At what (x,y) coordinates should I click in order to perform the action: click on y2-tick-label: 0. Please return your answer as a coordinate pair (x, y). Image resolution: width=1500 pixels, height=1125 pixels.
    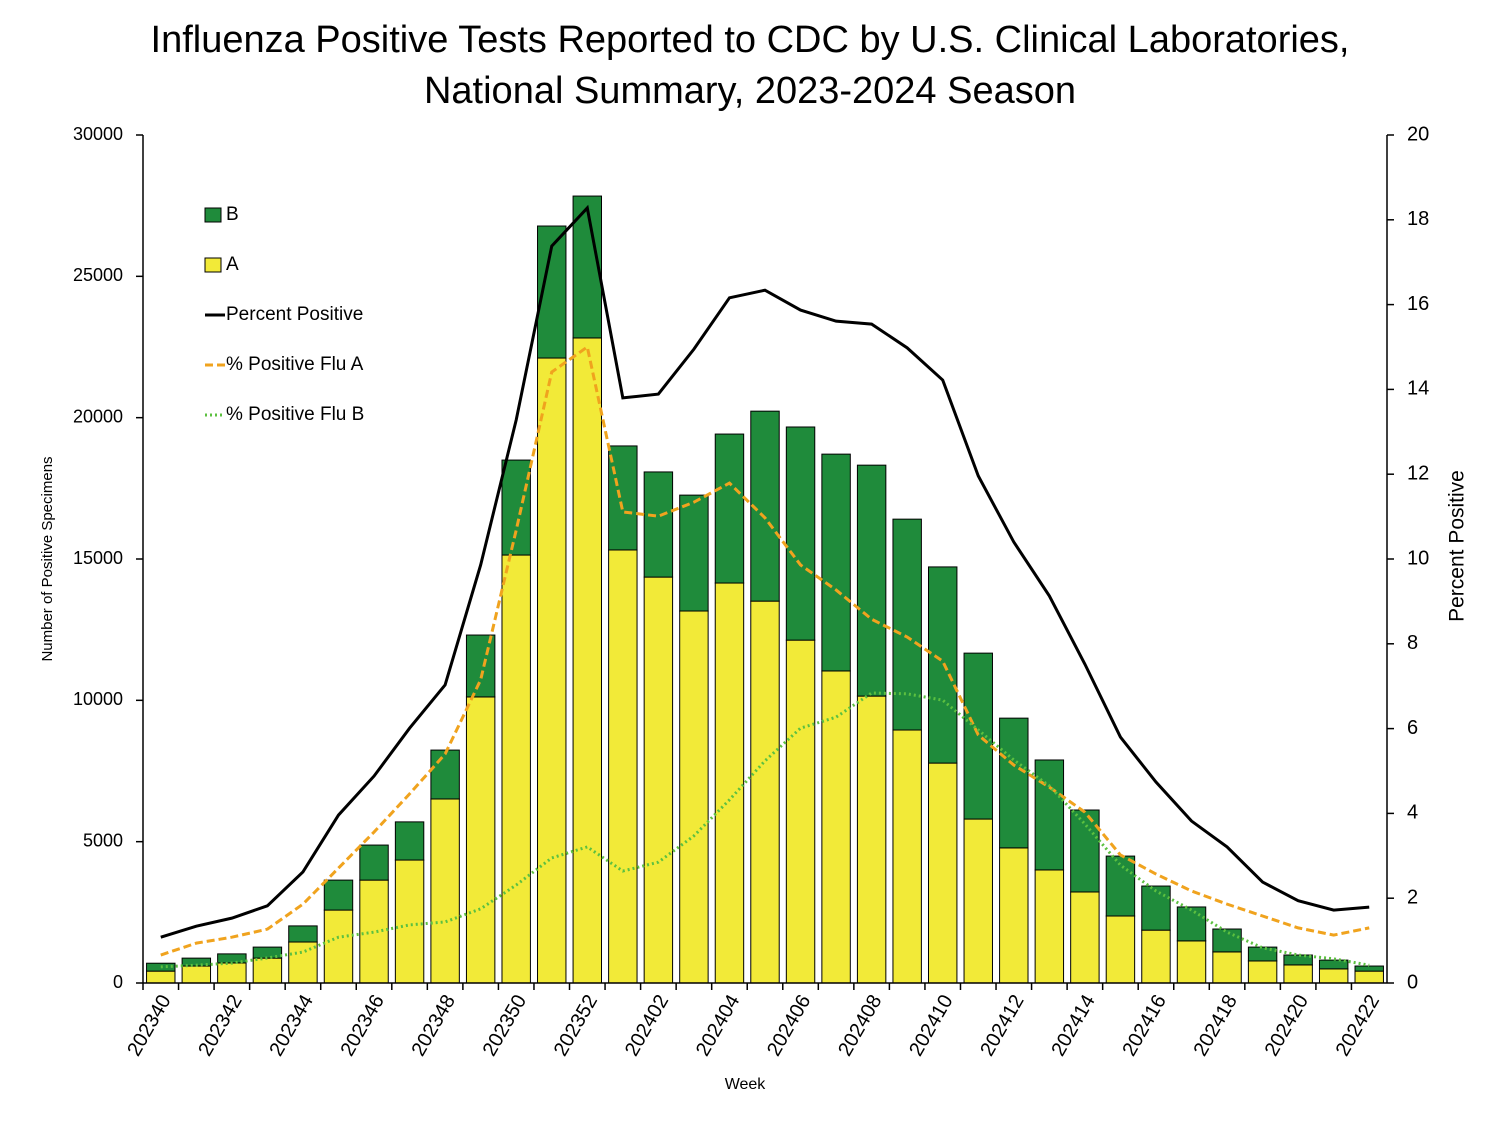
    Looking at the image, I should click on (1412, 982).